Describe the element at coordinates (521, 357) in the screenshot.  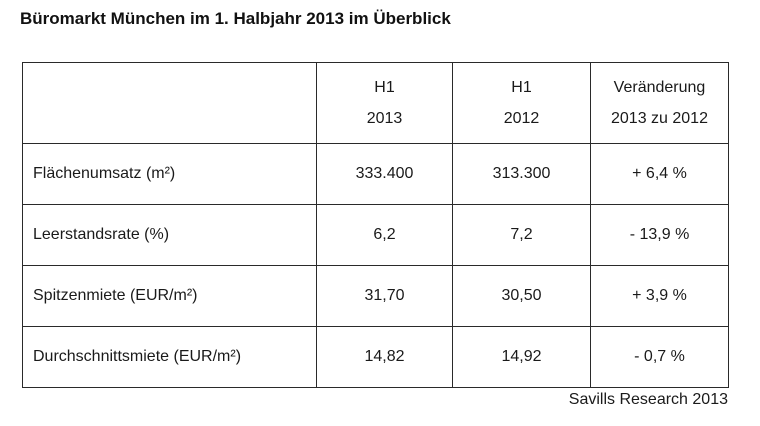
I see `cell-h1-2012: 14,92` at that location.